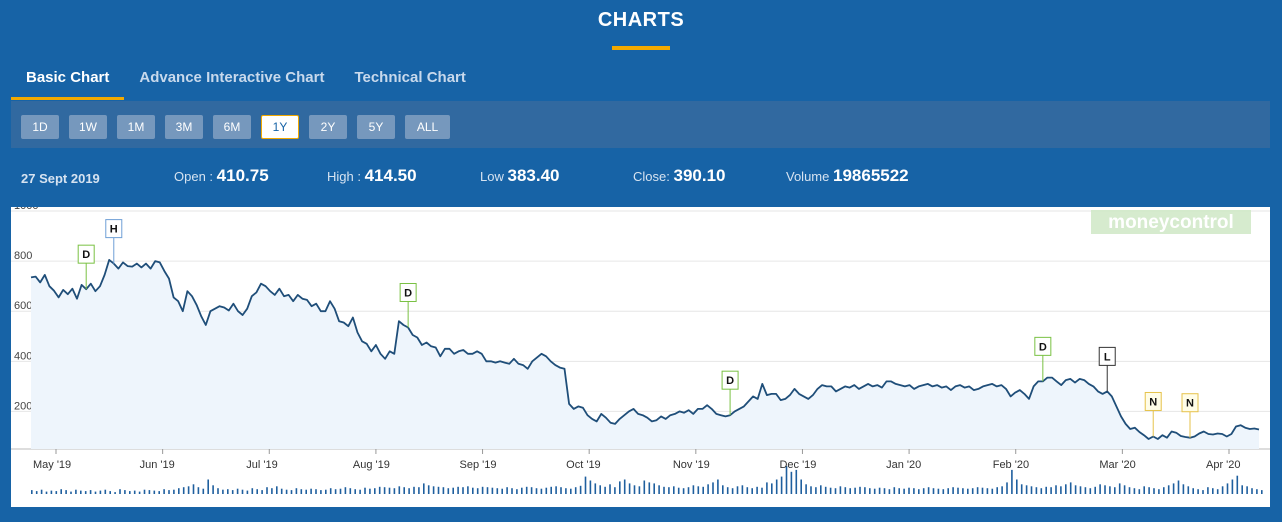 This screenshot has width=1282, height=522. Describe the element at coordinates (344, 176) in the screenshot. I see `stat-high-label: High :` at that location.